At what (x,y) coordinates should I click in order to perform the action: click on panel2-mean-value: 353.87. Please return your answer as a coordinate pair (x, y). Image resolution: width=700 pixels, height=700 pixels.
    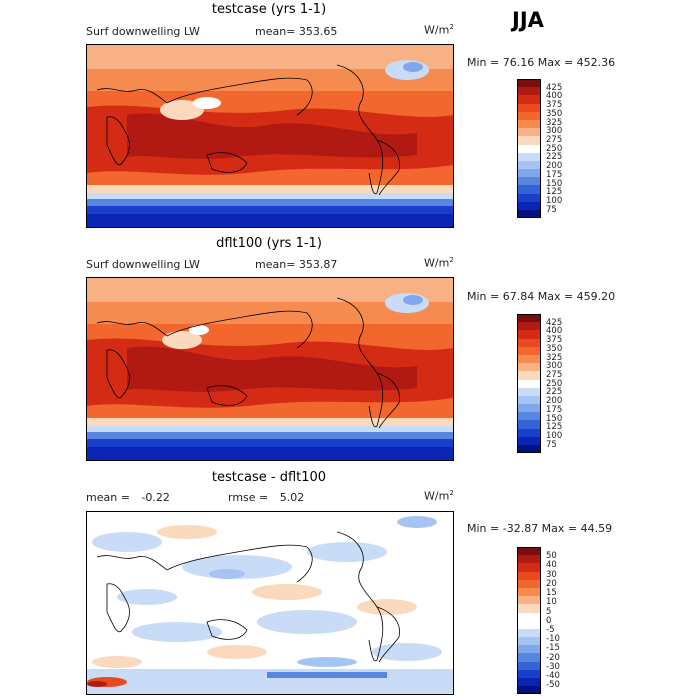
    Looking at the image, I should click on (318, 264).